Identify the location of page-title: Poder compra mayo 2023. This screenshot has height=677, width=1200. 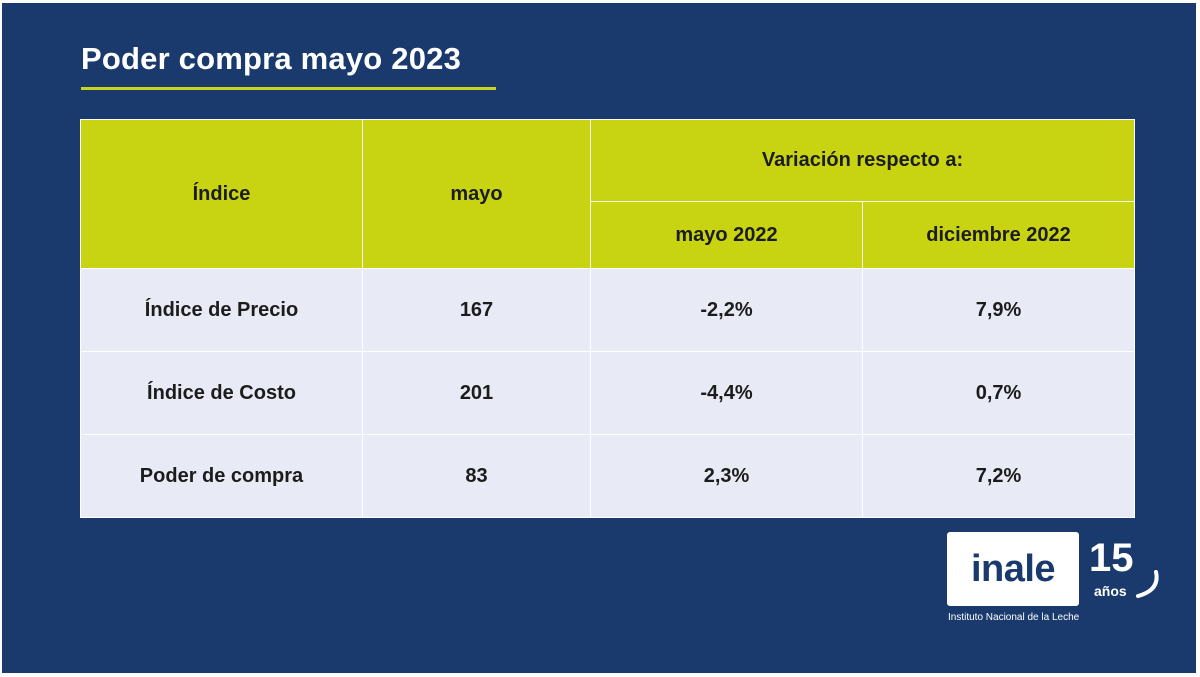
(271, 58).